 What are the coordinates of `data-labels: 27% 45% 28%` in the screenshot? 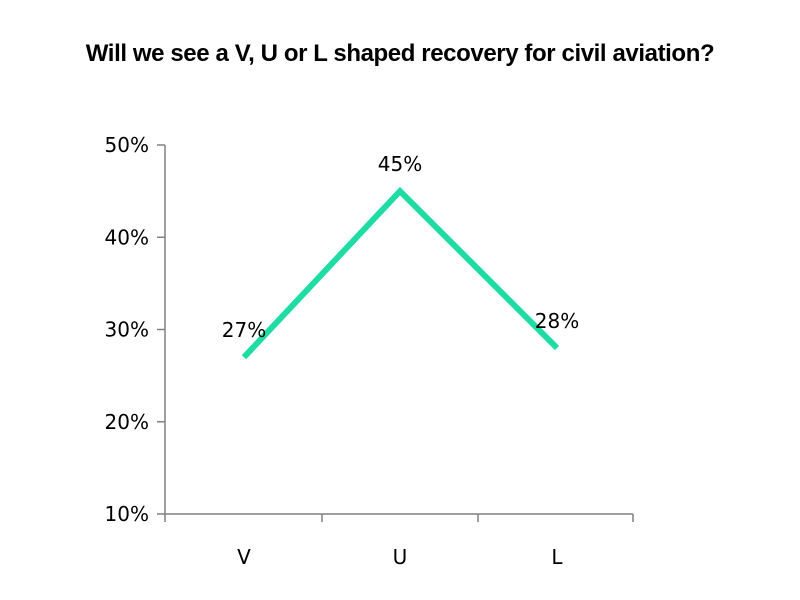 It's located at (400, 247).